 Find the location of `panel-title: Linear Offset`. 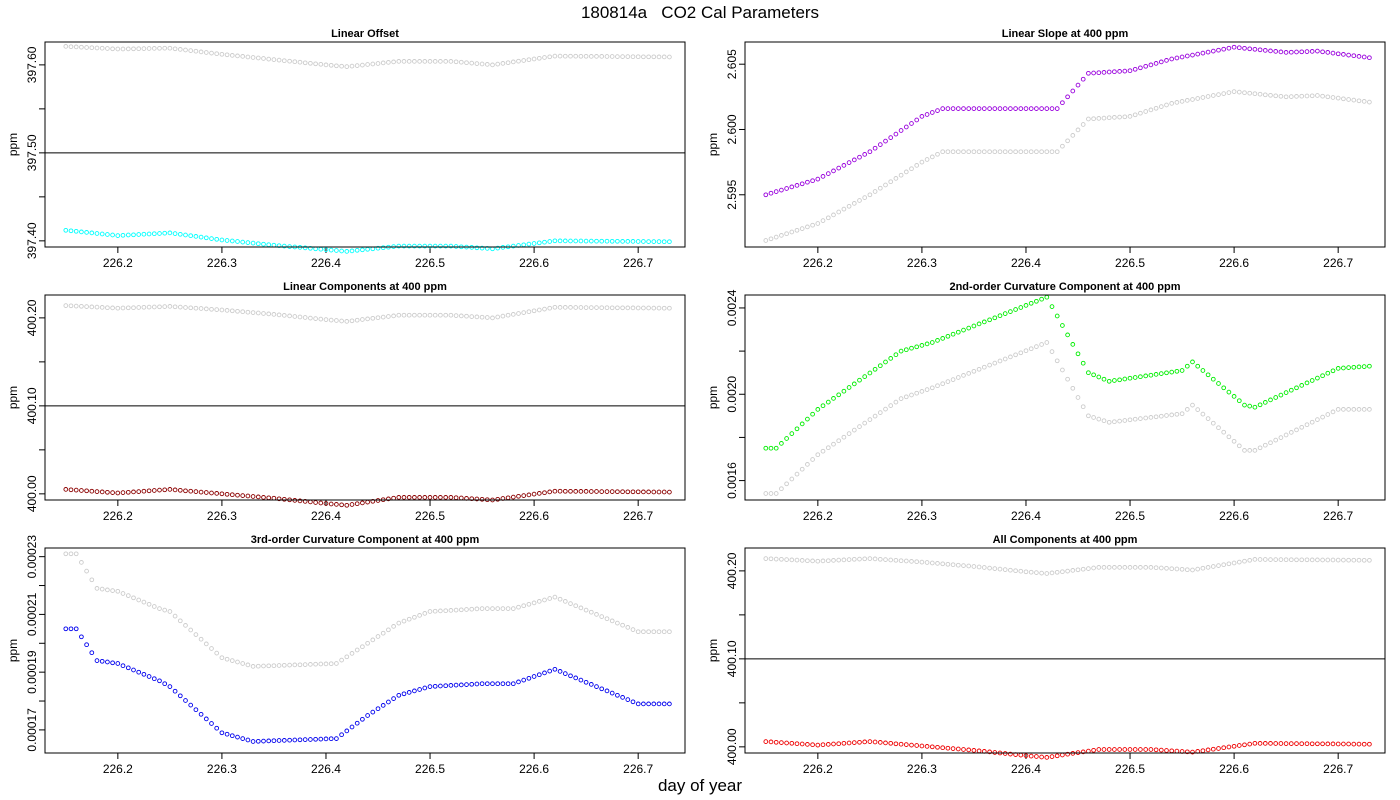

panel-title: Linear Offset is located at coordinates (365, 34).